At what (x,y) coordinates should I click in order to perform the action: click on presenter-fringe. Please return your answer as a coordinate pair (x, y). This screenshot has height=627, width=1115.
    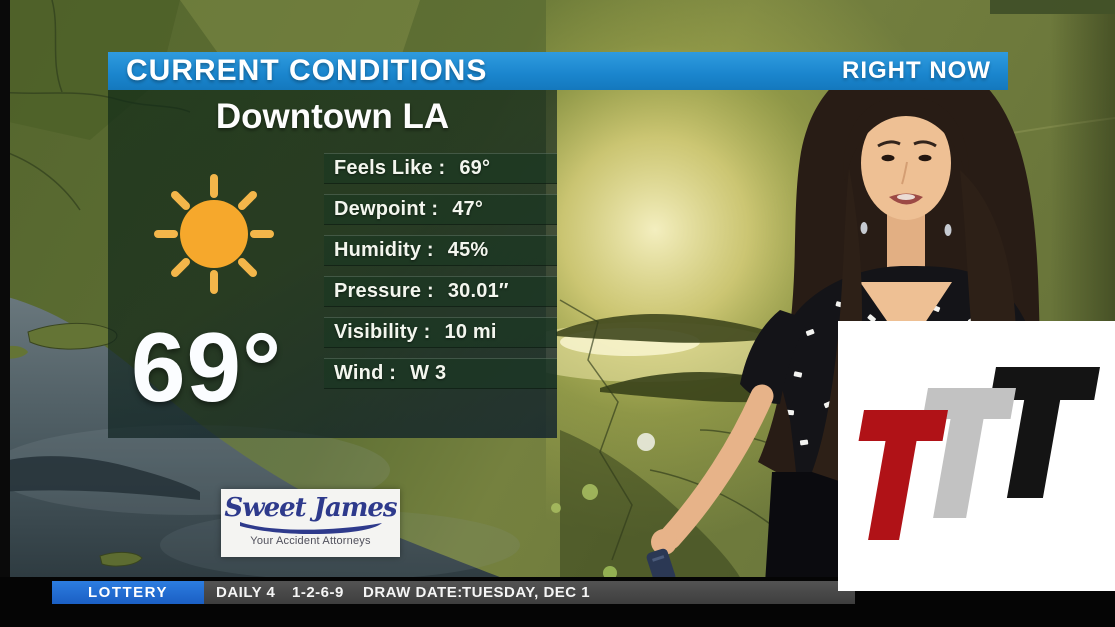
    Looking at the image, I should click on (906, 139).